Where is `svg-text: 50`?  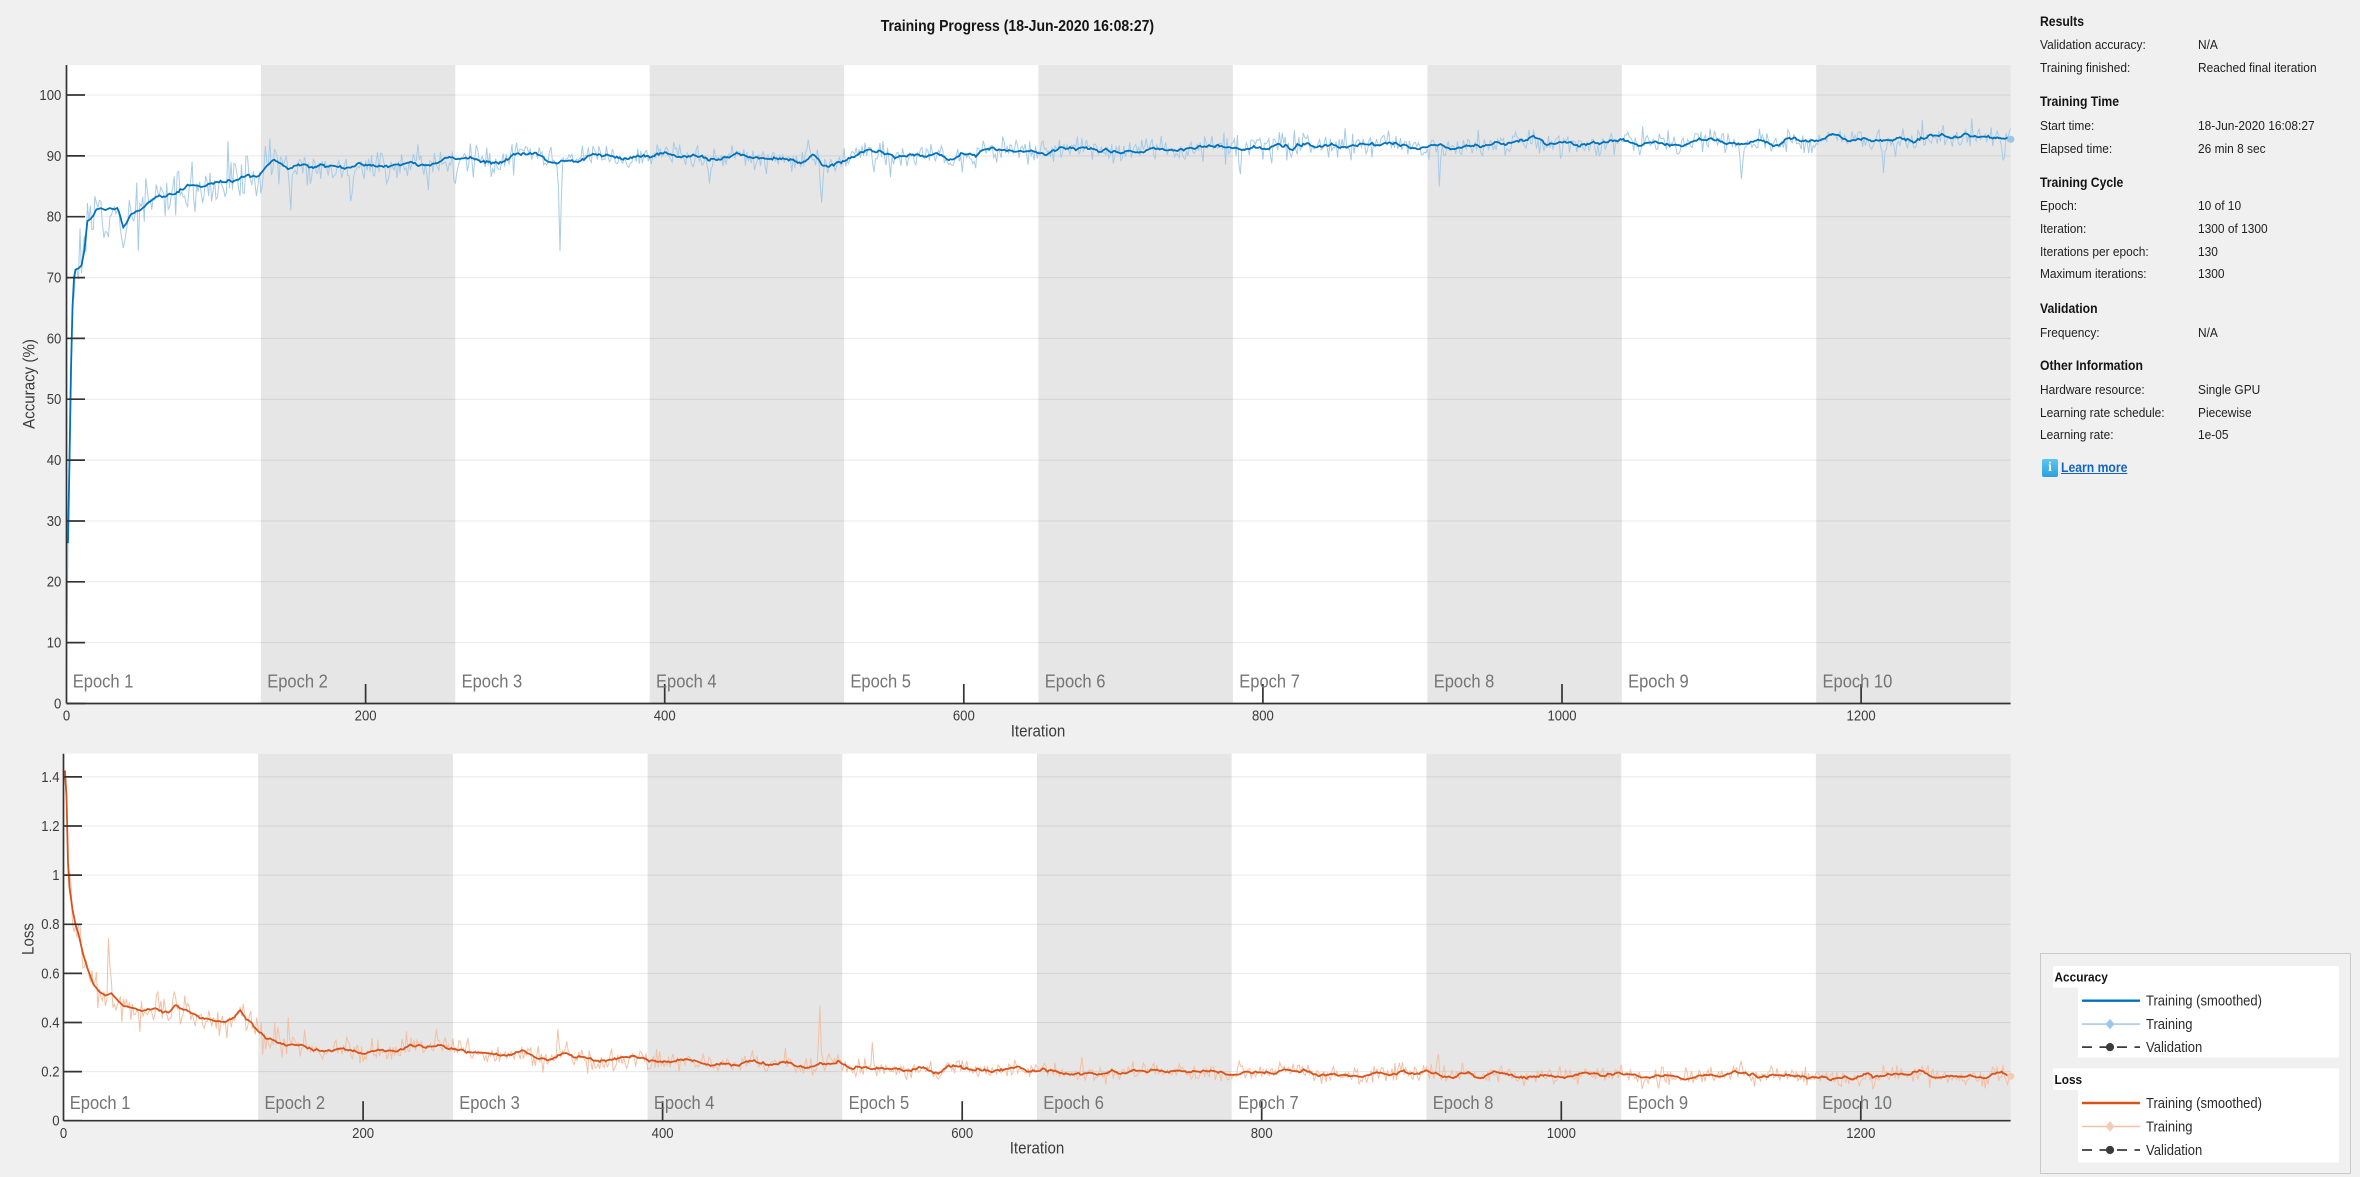 svg-text: 50 is located at coordinates (54, 400).